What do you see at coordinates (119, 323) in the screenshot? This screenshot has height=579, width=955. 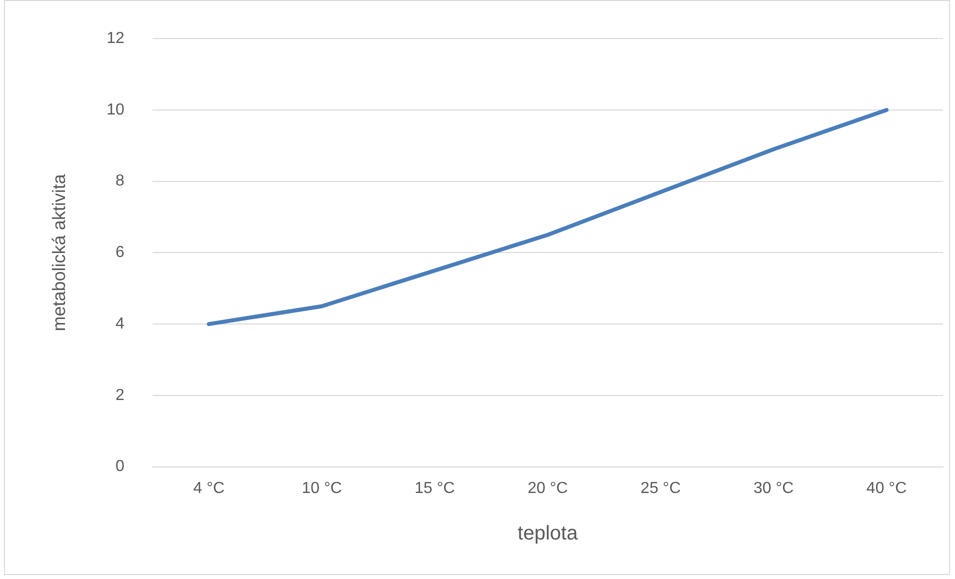 I see `y-tick-label: 4` at bounding box center [119, 323].